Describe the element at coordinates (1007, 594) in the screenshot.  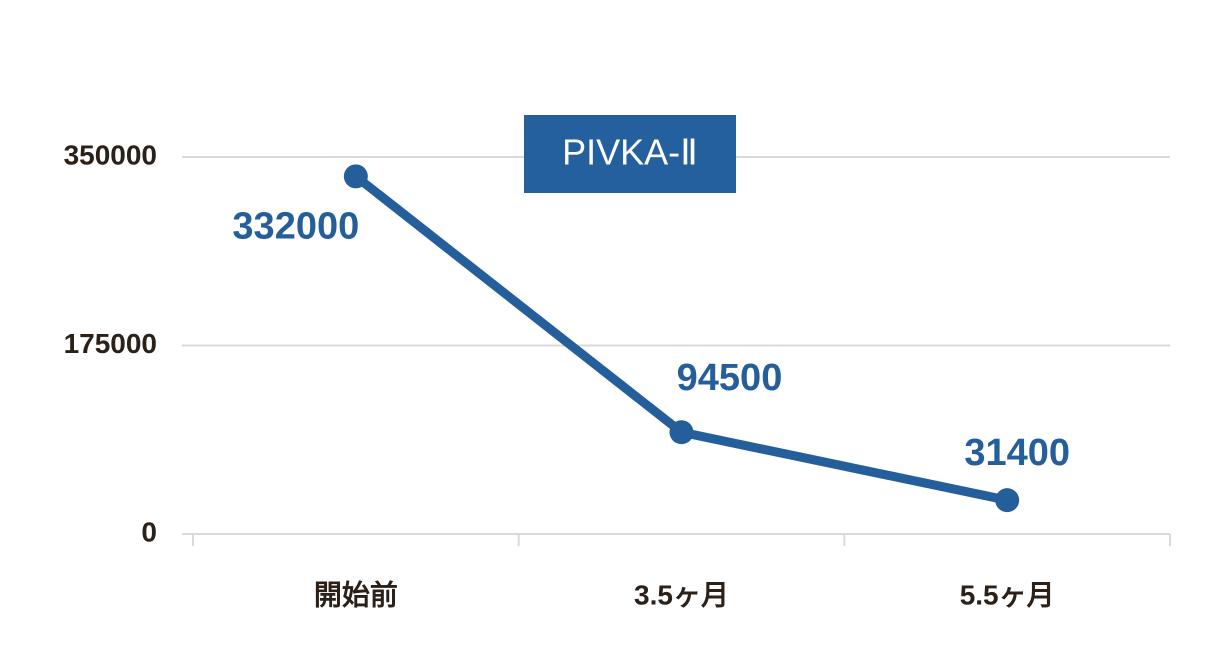
I see `x-tick-label: 5.5ヶ月` at that location.